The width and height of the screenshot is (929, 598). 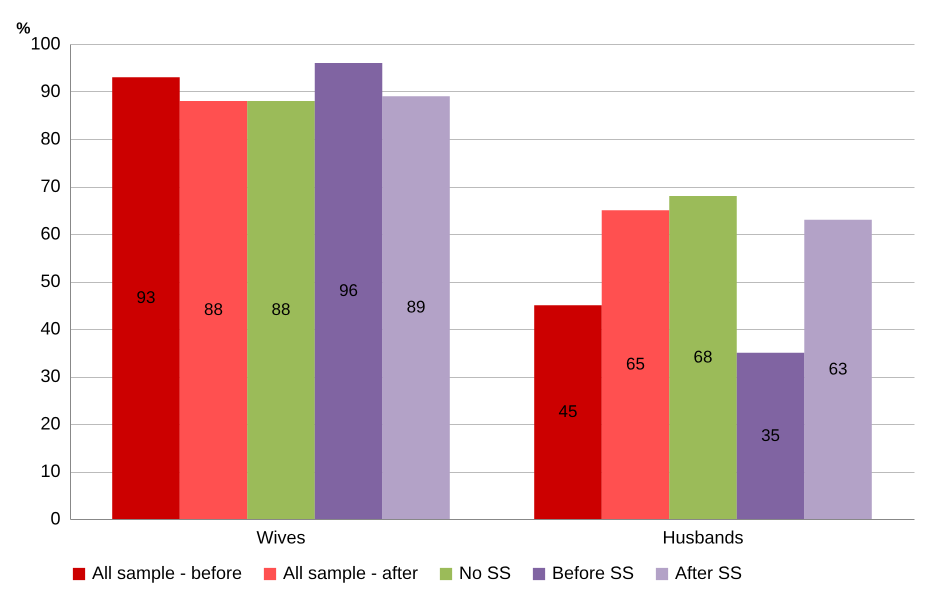 I want to click on legend-label: Before SS, so click(x=593, y=573).